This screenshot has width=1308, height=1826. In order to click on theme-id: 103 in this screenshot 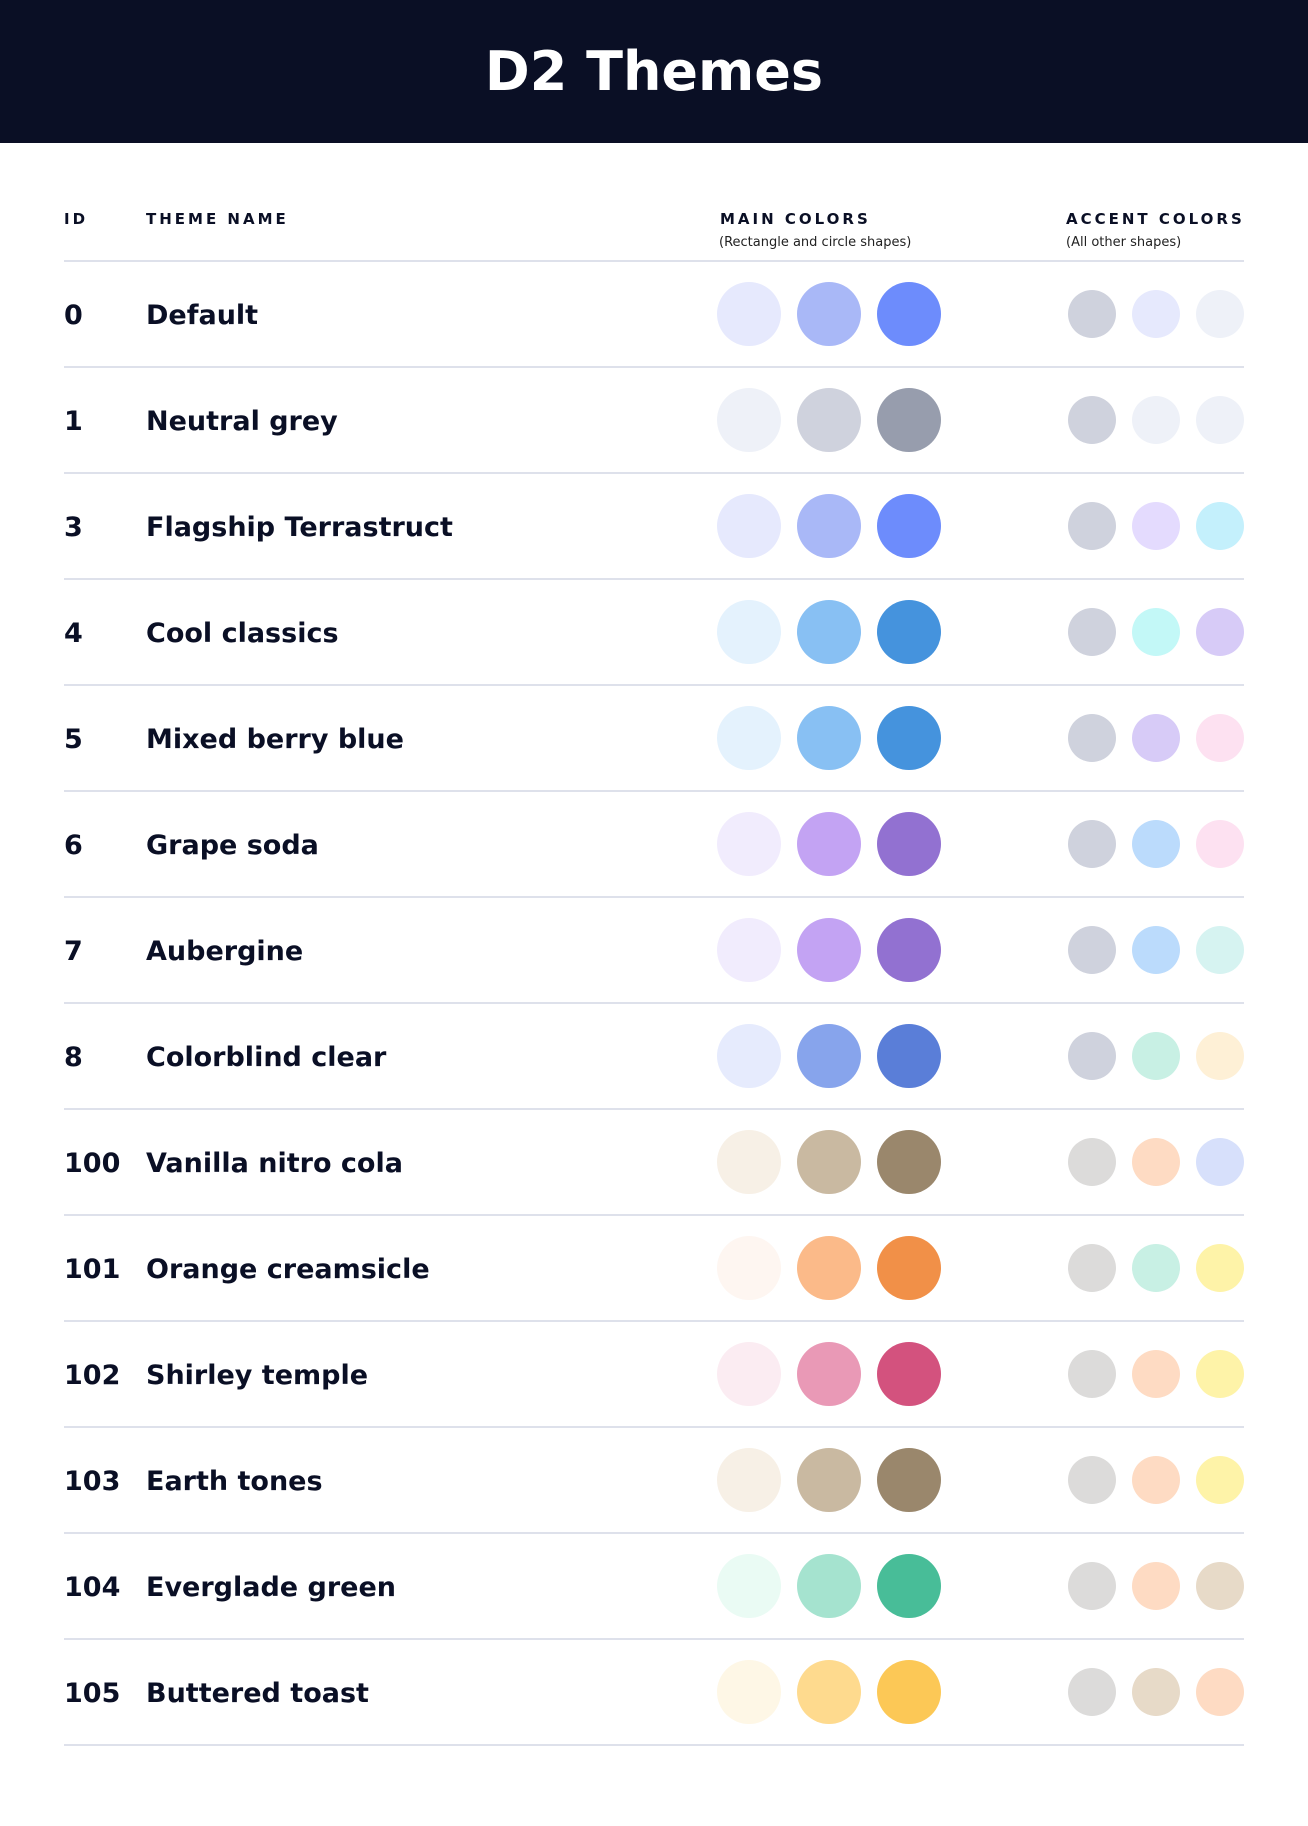, I will do `click(92, 1481)`.